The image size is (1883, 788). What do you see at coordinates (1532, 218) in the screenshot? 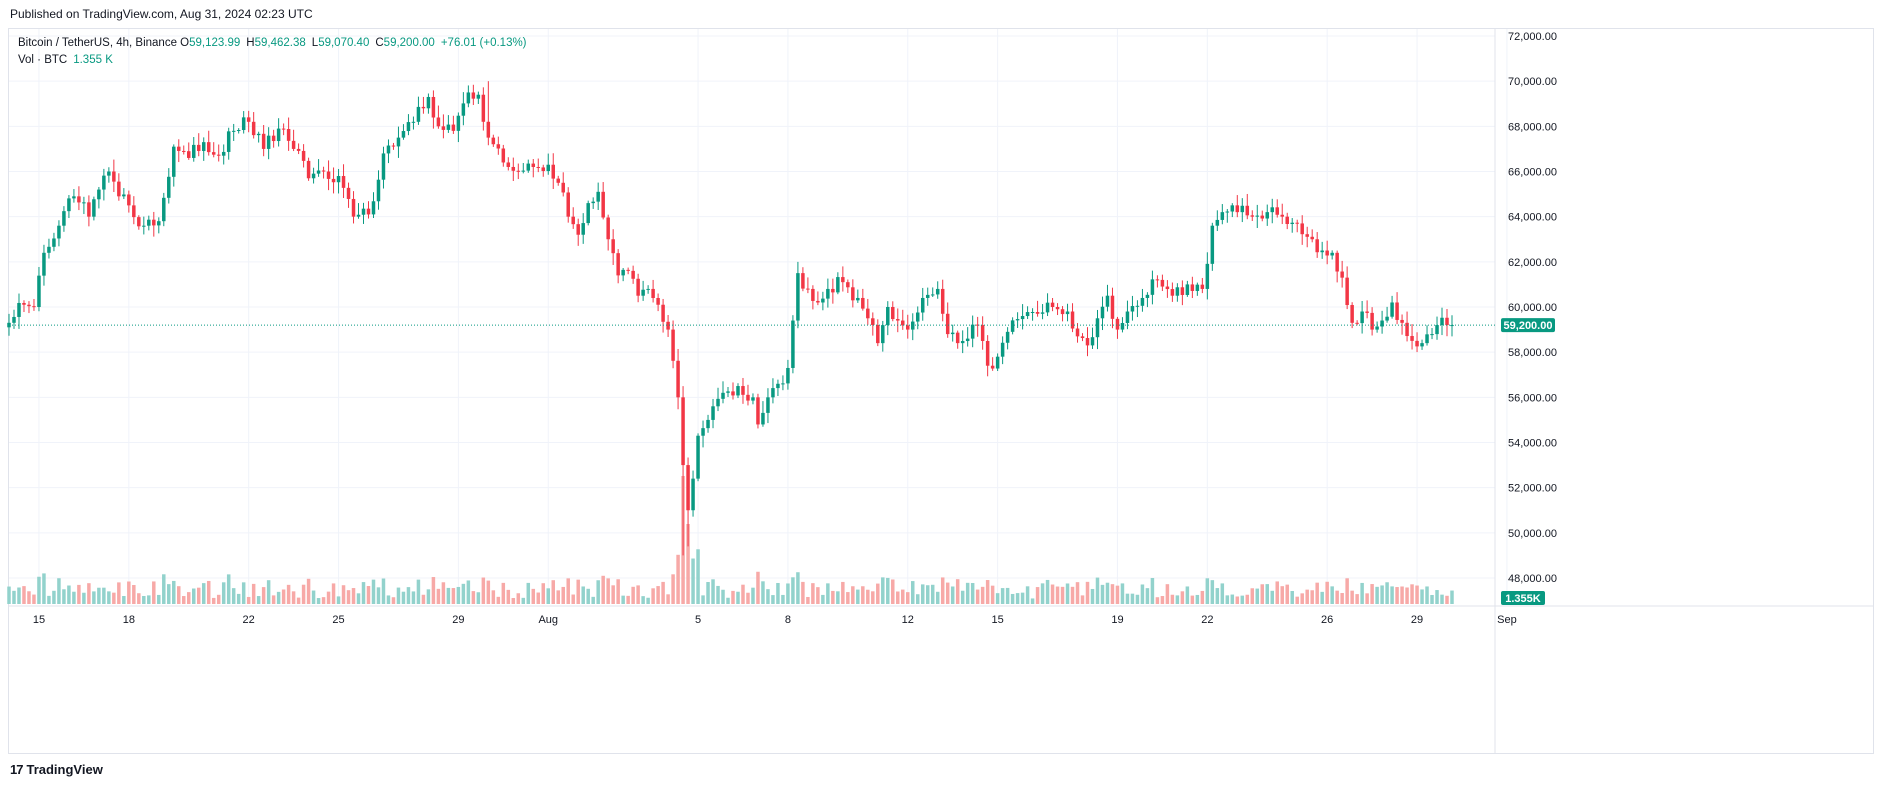
I see `y-tick-label: 64,000.00` at bounding box center [1532, 218].